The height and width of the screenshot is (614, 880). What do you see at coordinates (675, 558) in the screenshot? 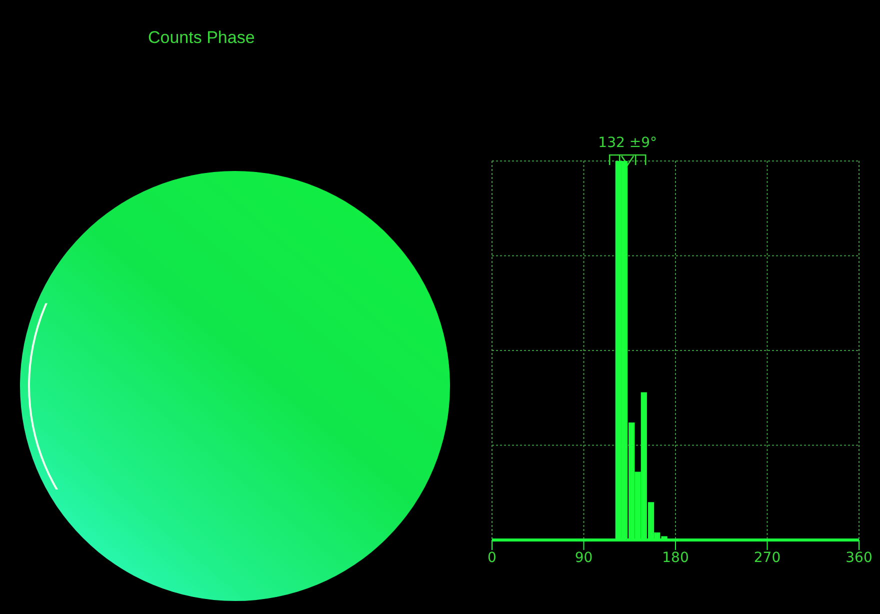
I see `x-tick-label: 180` at bounding box center [675, 558].